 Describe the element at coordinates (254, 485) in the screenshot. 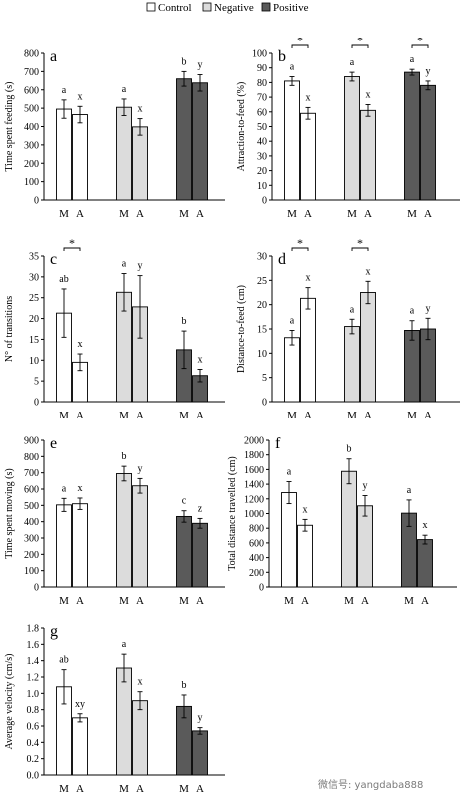

I see `y-tick-label: 1400` at that location.